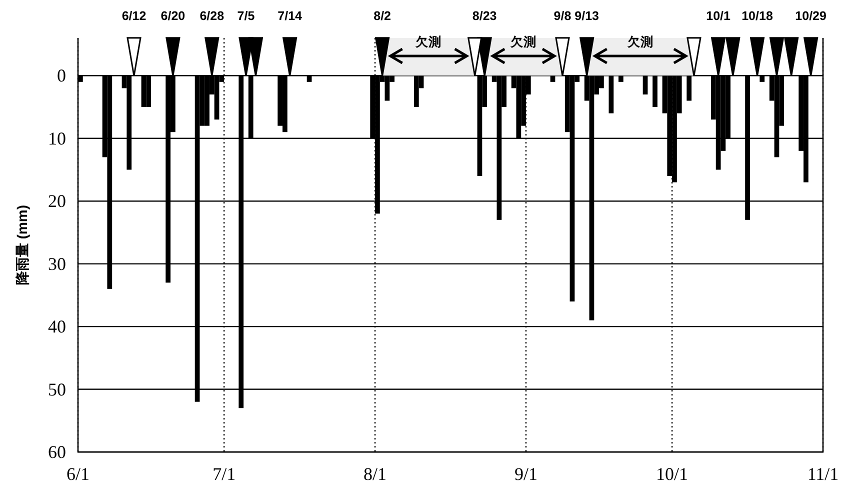 The image size is (842, 495). Describe the element at coordinates (224, 474) in the screenshot. I see `x-tick-label: 7/1` at that location.